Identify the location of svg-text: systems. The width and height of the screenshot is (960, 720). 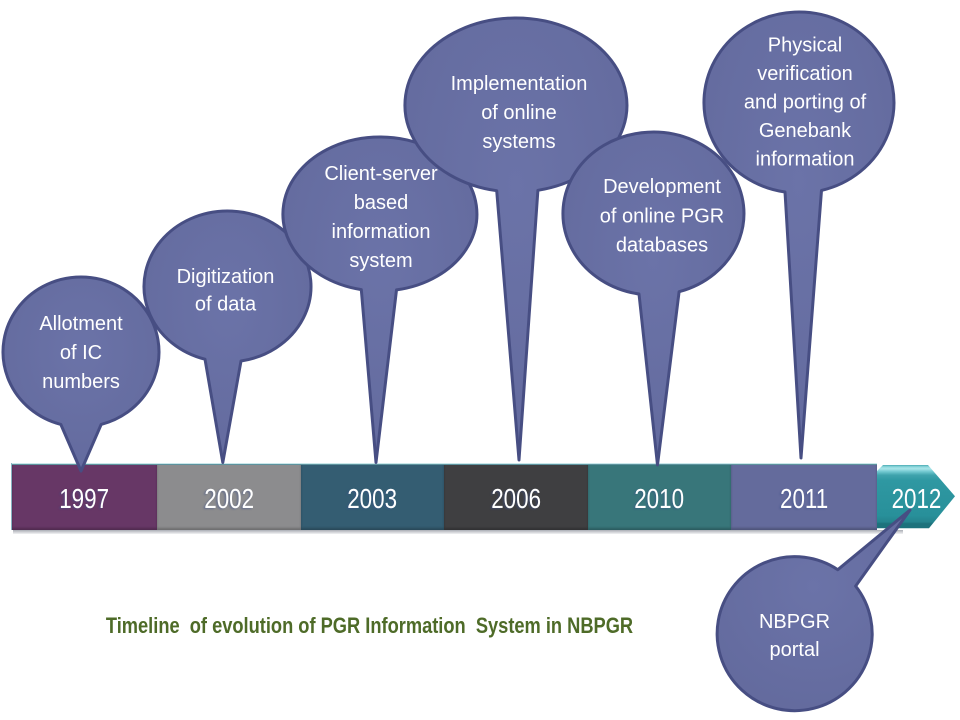
(518, 142).